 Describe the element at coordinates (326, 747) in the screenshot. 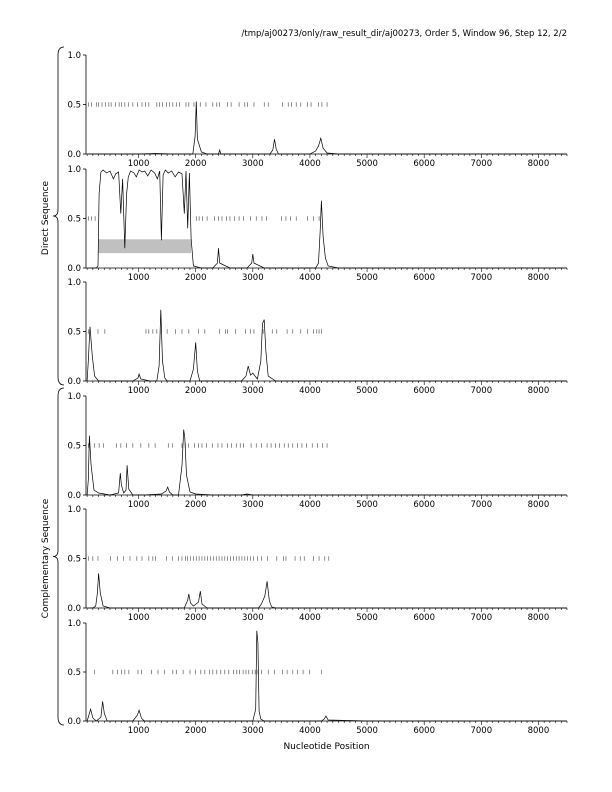

I see `x-axis-label: Nucleotide Position` at that location.